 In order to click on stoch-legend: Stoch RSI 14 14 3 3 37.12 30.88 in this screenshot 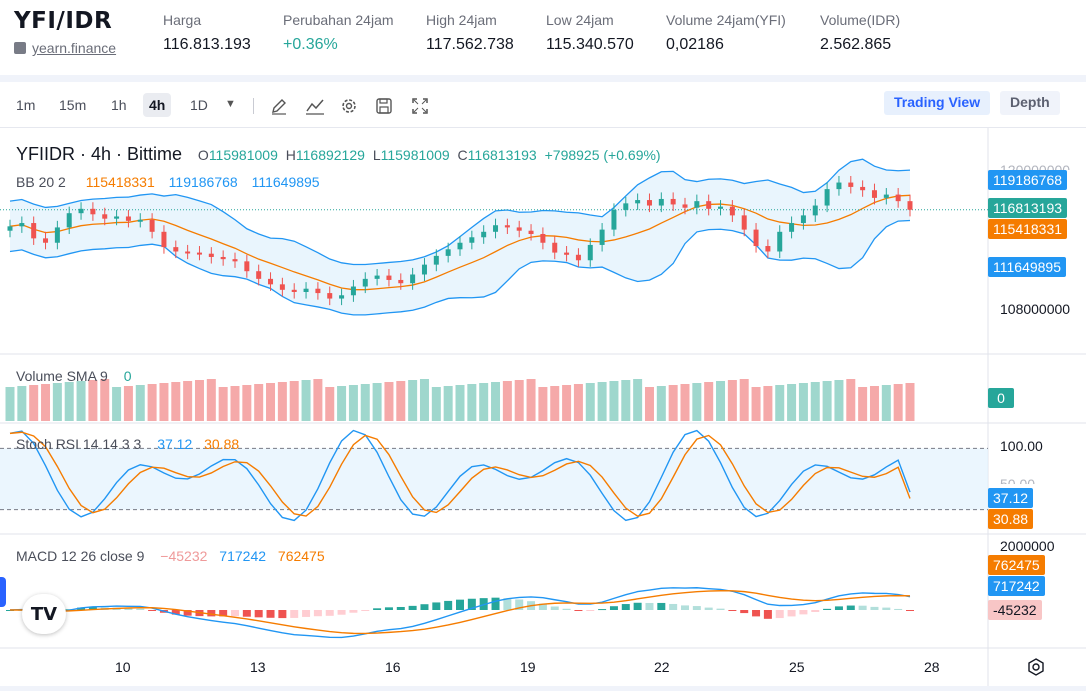, I will do `click(129, 444)`.